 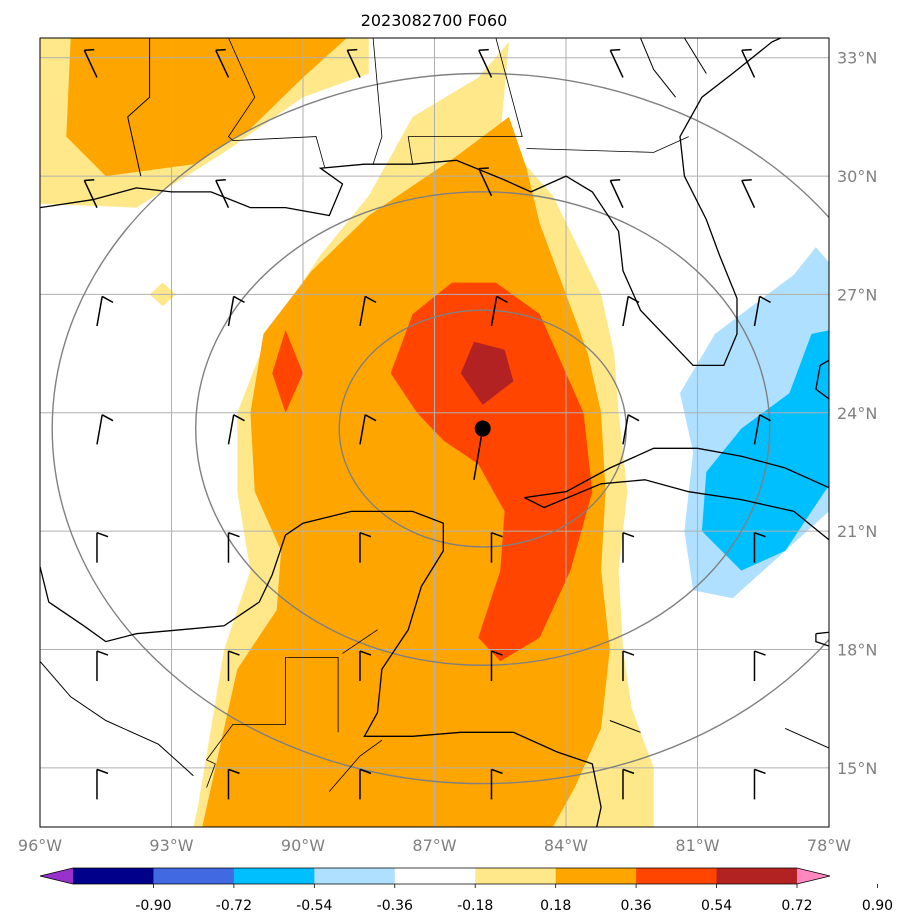 I want to click on colorbar-min-arrow, so click(x=56, y=876).